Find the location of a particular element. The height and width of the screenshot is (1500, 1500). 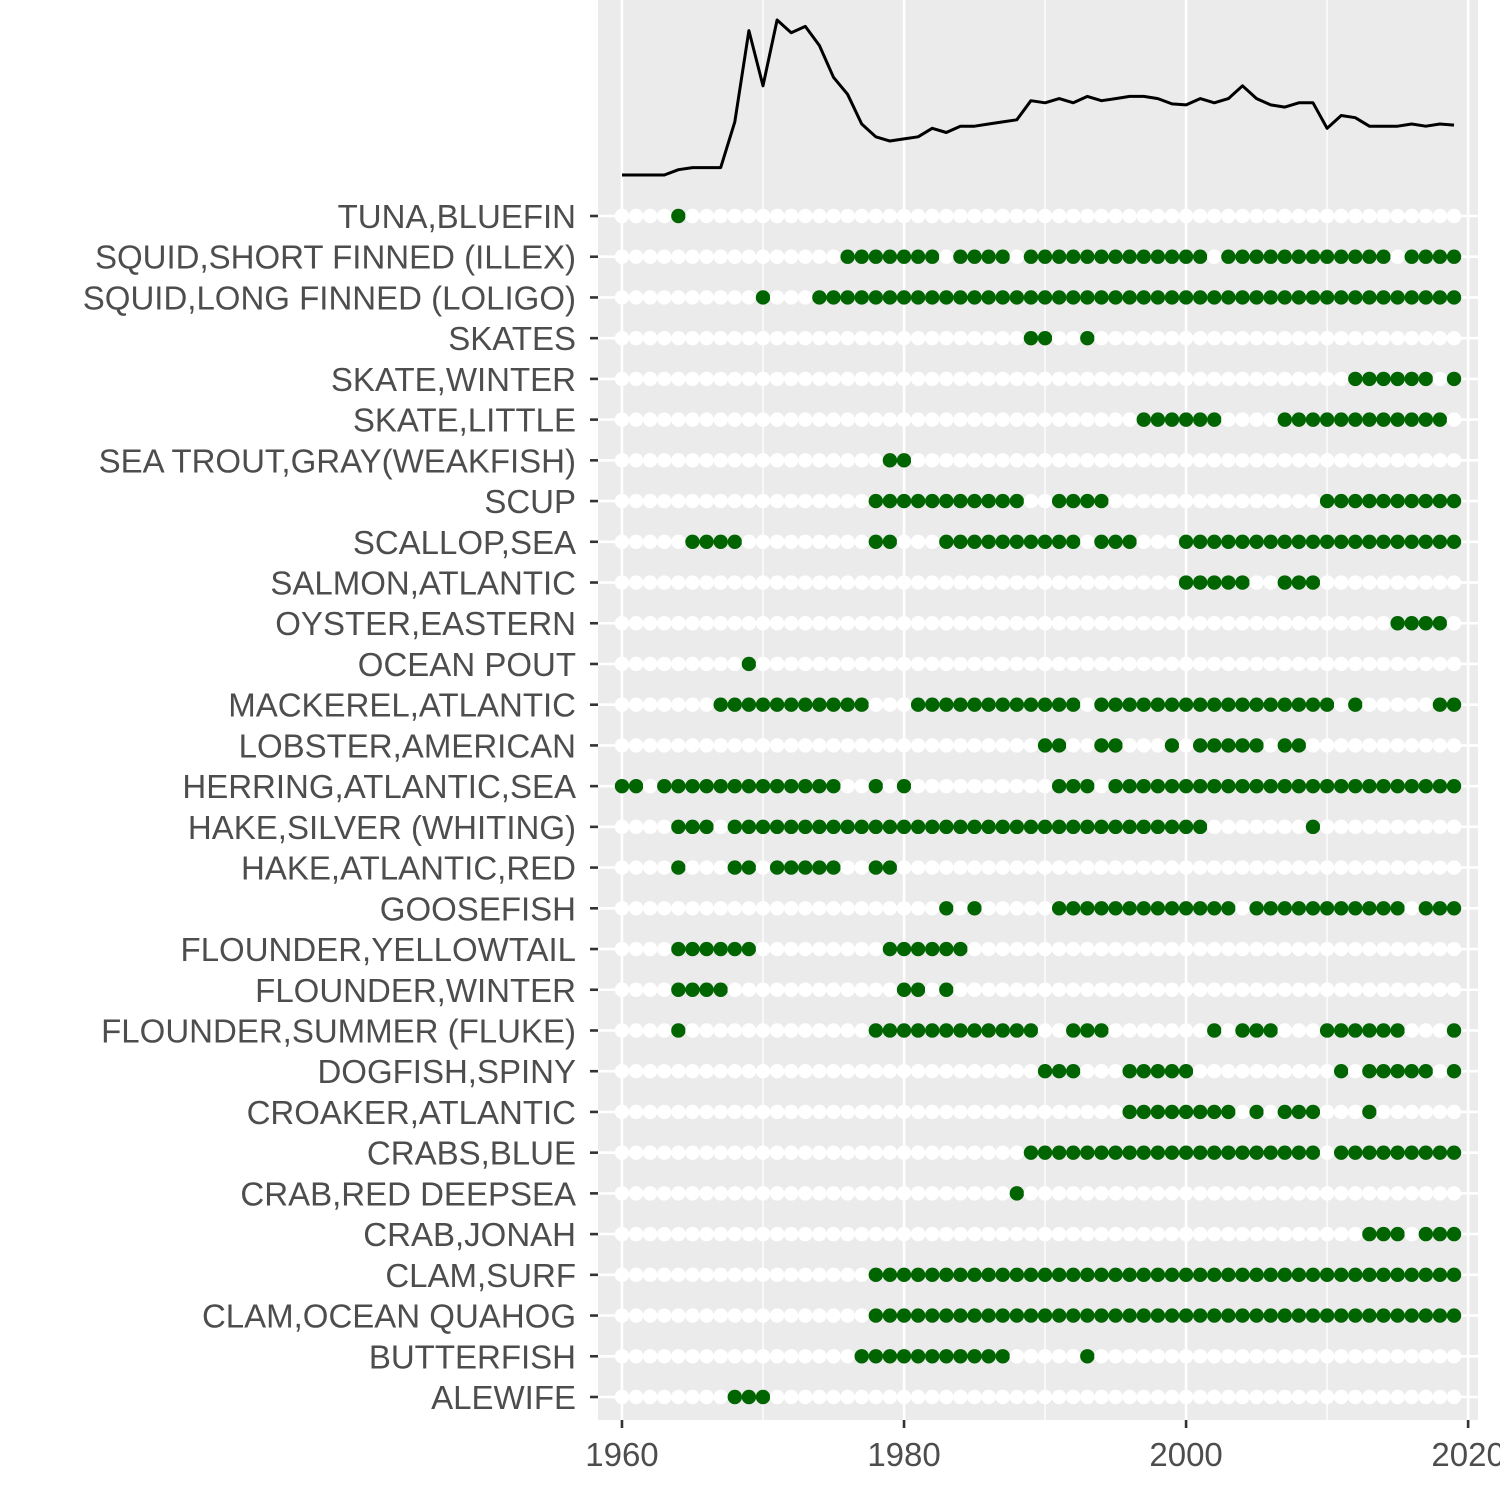

y-tick-label: HAKE,SILVER (WHITING) is located at coordinates (382, 827).